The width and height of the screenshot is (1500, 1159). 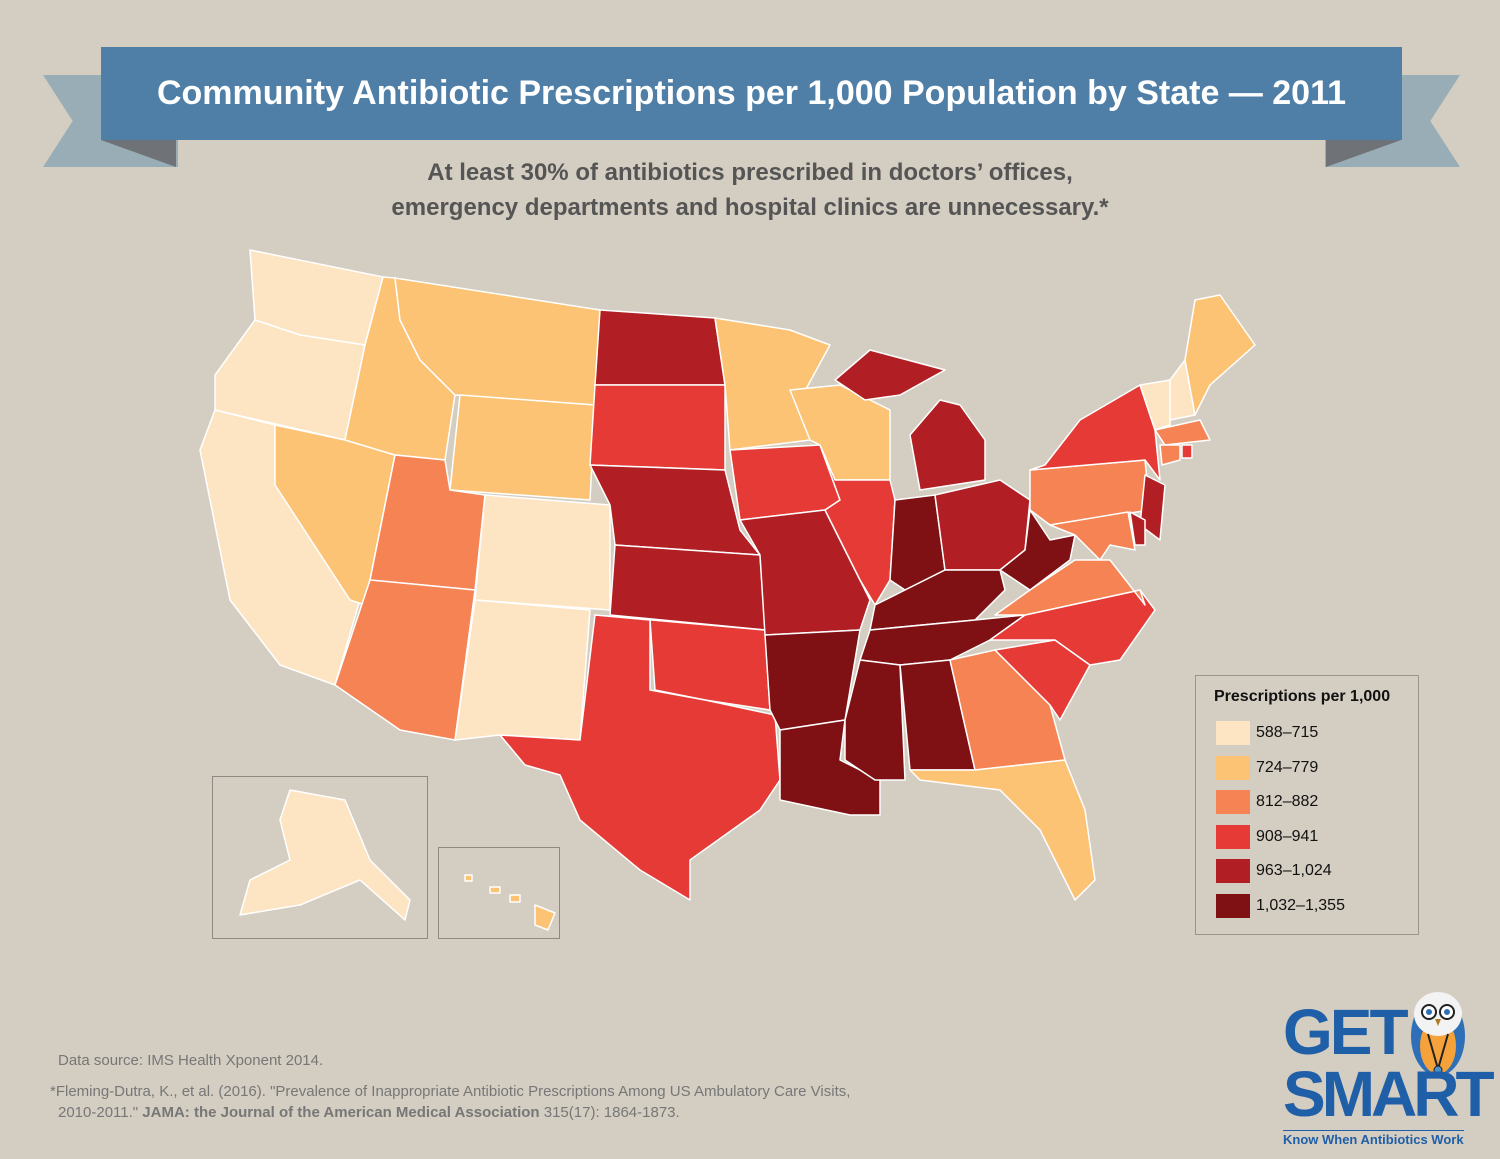 I want to click on state-me, so click(x=1220, y=355).